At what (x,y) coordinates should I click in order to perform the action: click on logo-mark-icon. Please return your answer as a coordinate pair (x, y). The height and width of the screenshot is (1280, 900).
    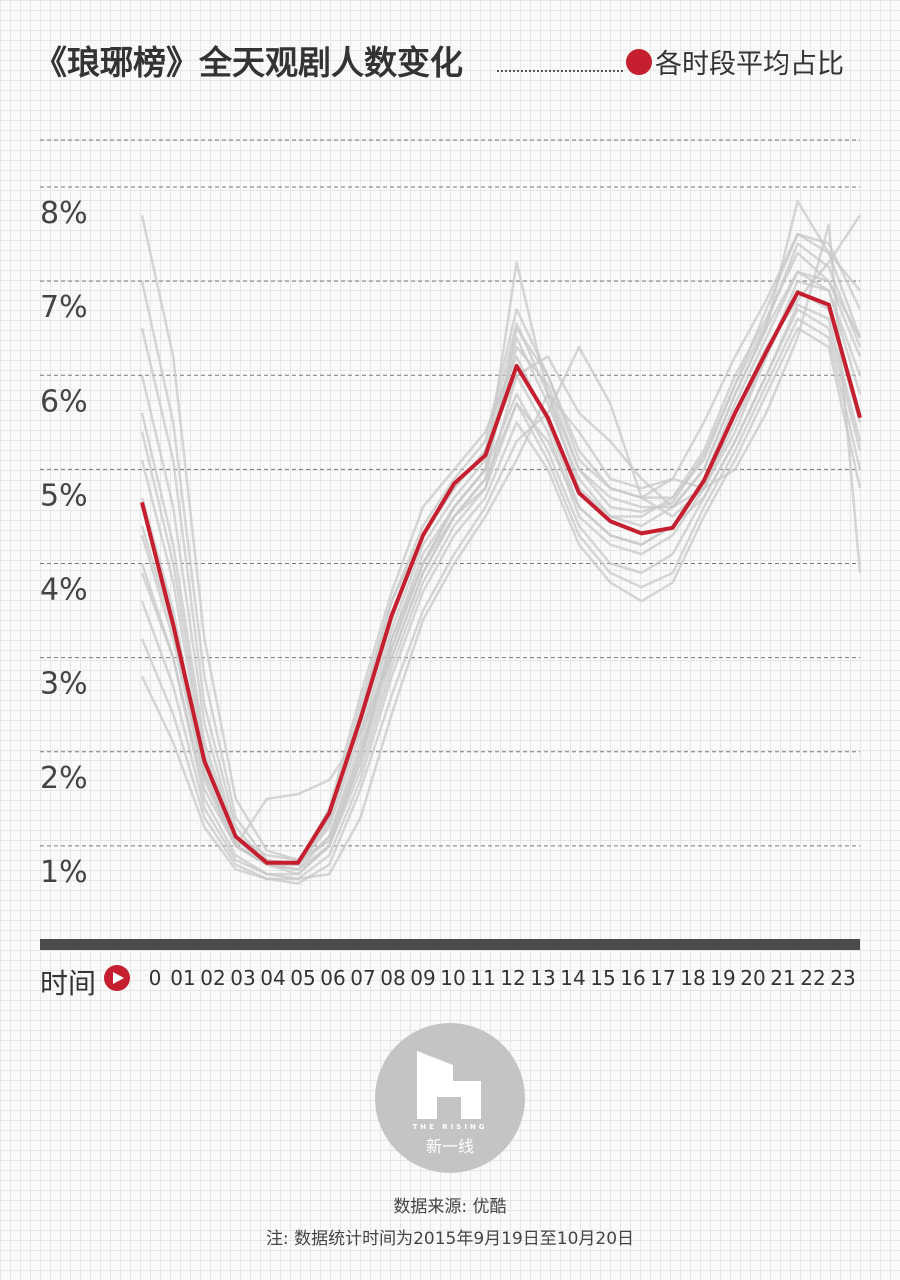
    Looking at the image, I should click on (449, 1085).